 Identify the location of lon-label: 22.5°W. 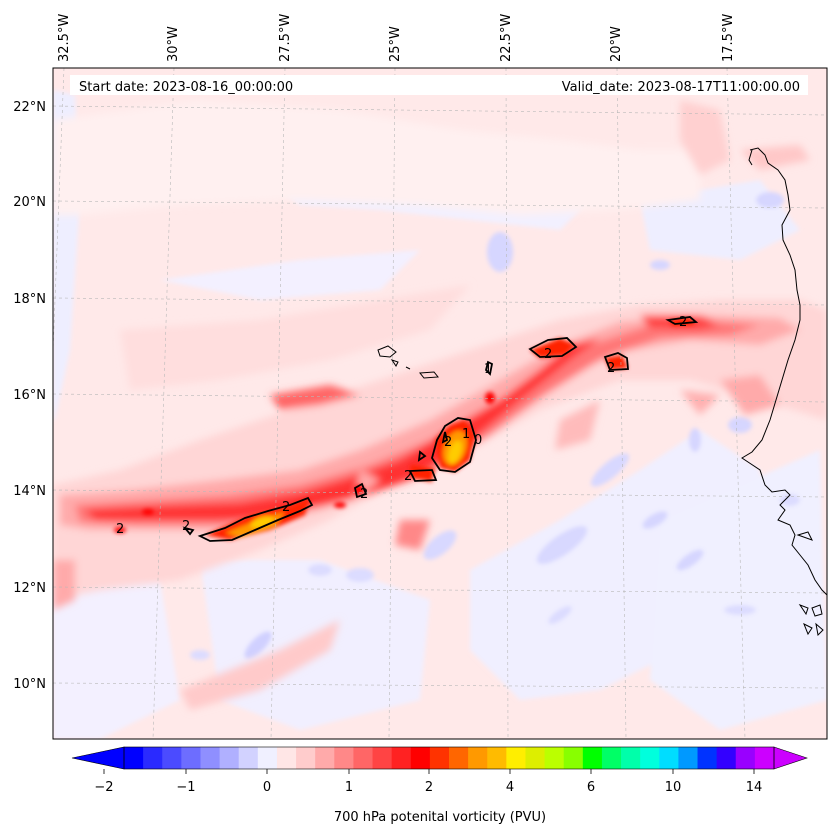
(506, 38).